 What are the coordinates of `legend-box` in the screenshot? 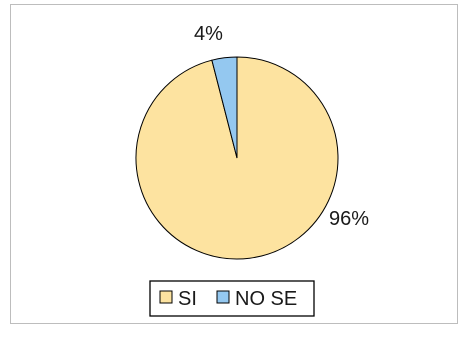 It's located at (232, 298).